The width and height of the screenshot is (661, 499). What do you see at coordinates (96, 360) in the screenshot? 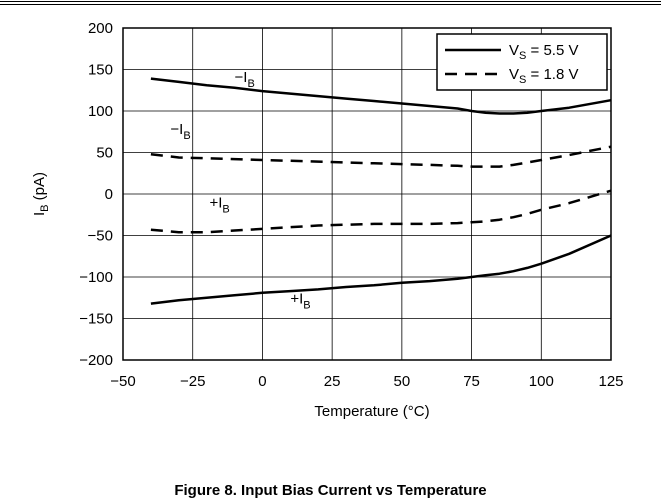
I see `y-tick-label: −200` at bounding box center [96, 360].